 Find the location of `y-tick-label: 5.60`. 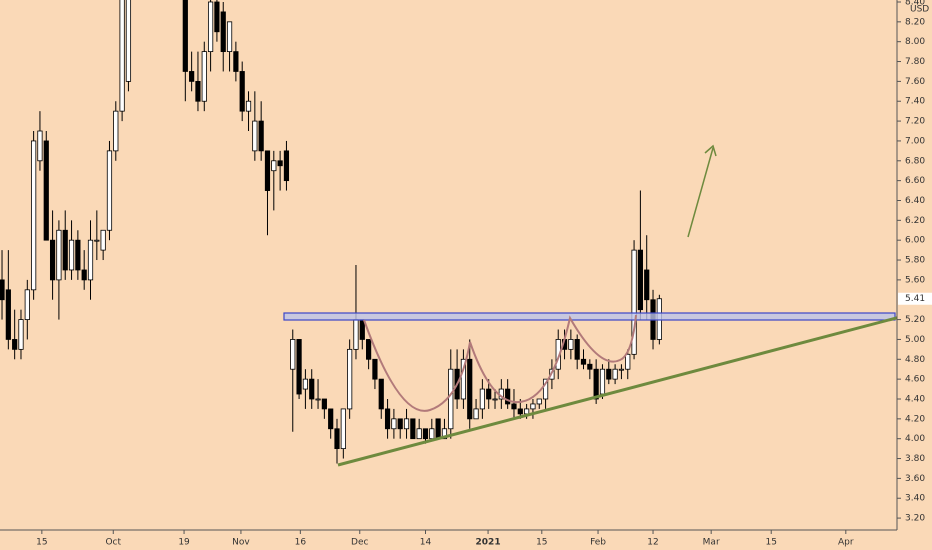

y-tick-label: 5.60 is located at coordinates (915, 280).